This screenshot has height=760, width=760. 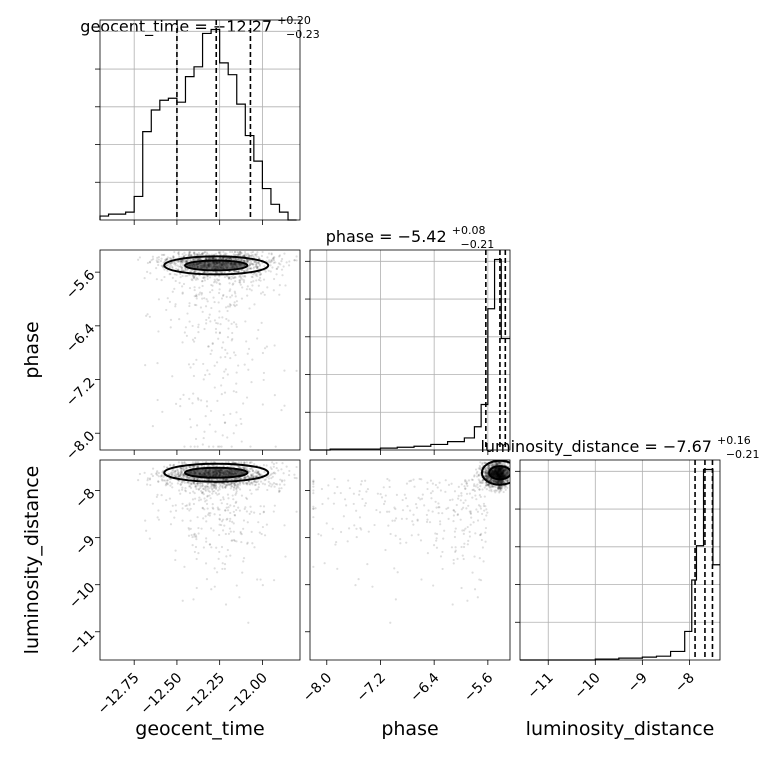 I want to click on histogram-geocent_time, so click(x=198, y=124).